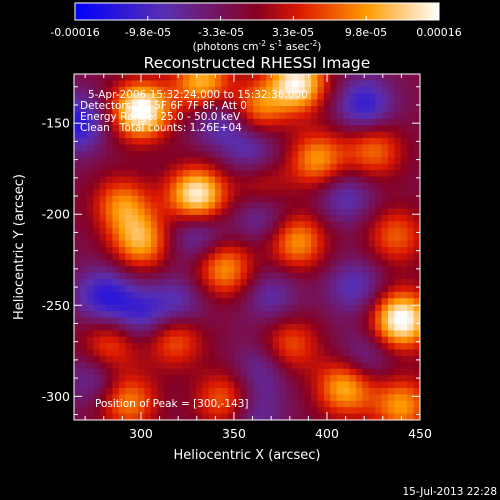 The height and width of the screenshot is (500, 500). I want to click on chart-title: Reconstructed RHESSI Image, so click(257, 63).